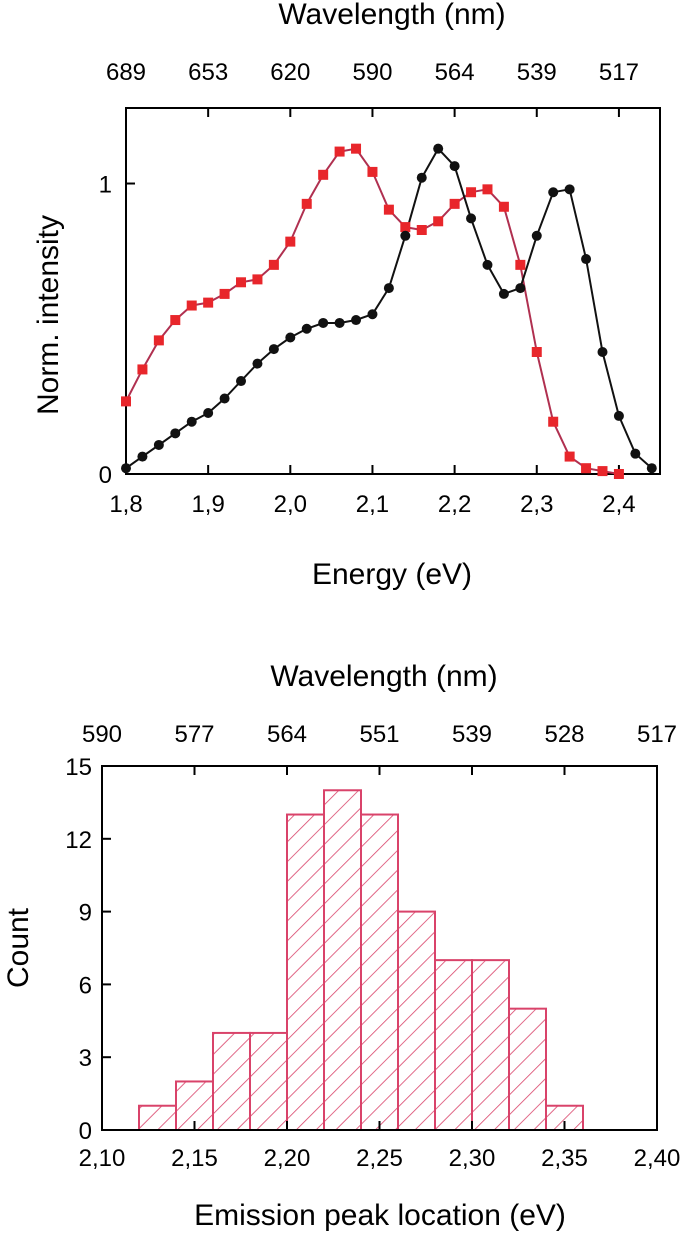 The width and height of the screenshot is (683, 1241). What do you see at coordinates (194, 734) in the screenshot?
I see `top-tick-label: 577` at bounding box center [194, 734].